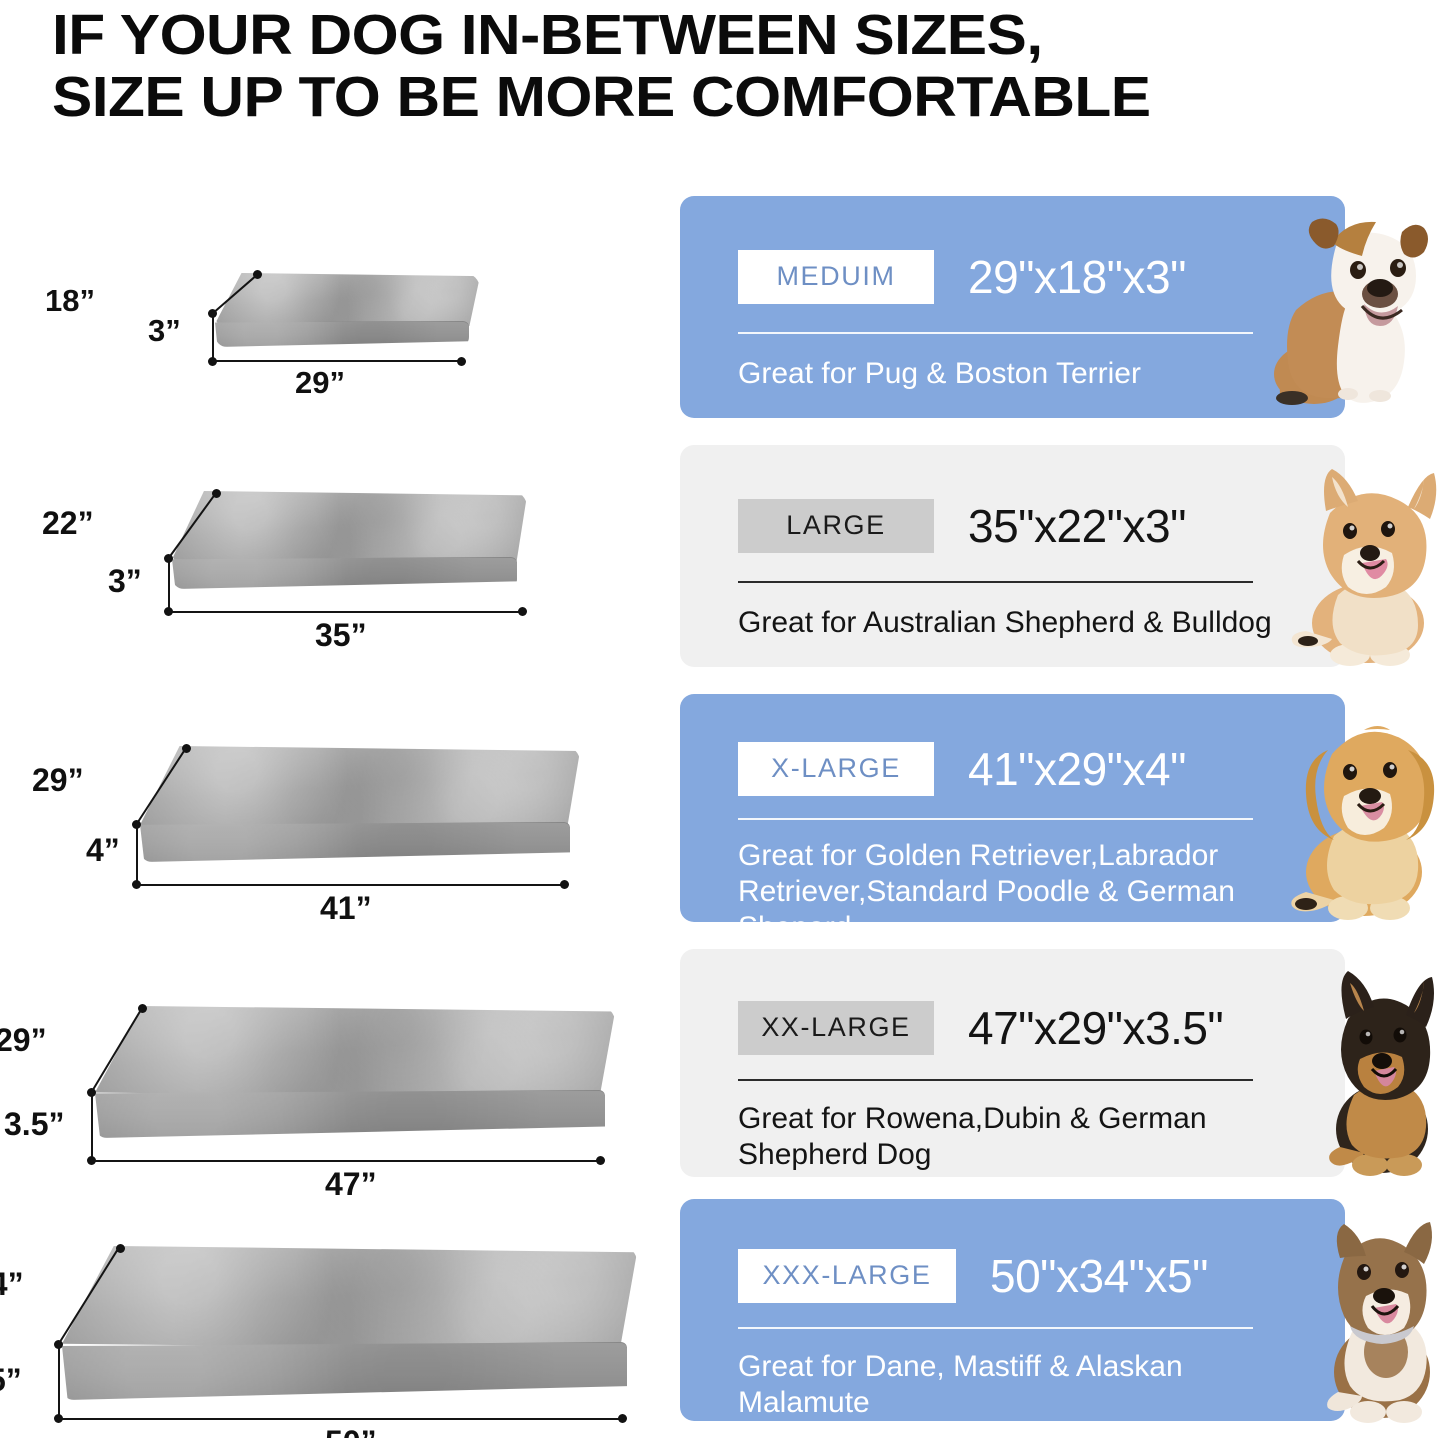  What do you see at coordinates (346, 908) in the screenshot?
I see `width-dimension-label: 41”` at bounding box center [346, 908].